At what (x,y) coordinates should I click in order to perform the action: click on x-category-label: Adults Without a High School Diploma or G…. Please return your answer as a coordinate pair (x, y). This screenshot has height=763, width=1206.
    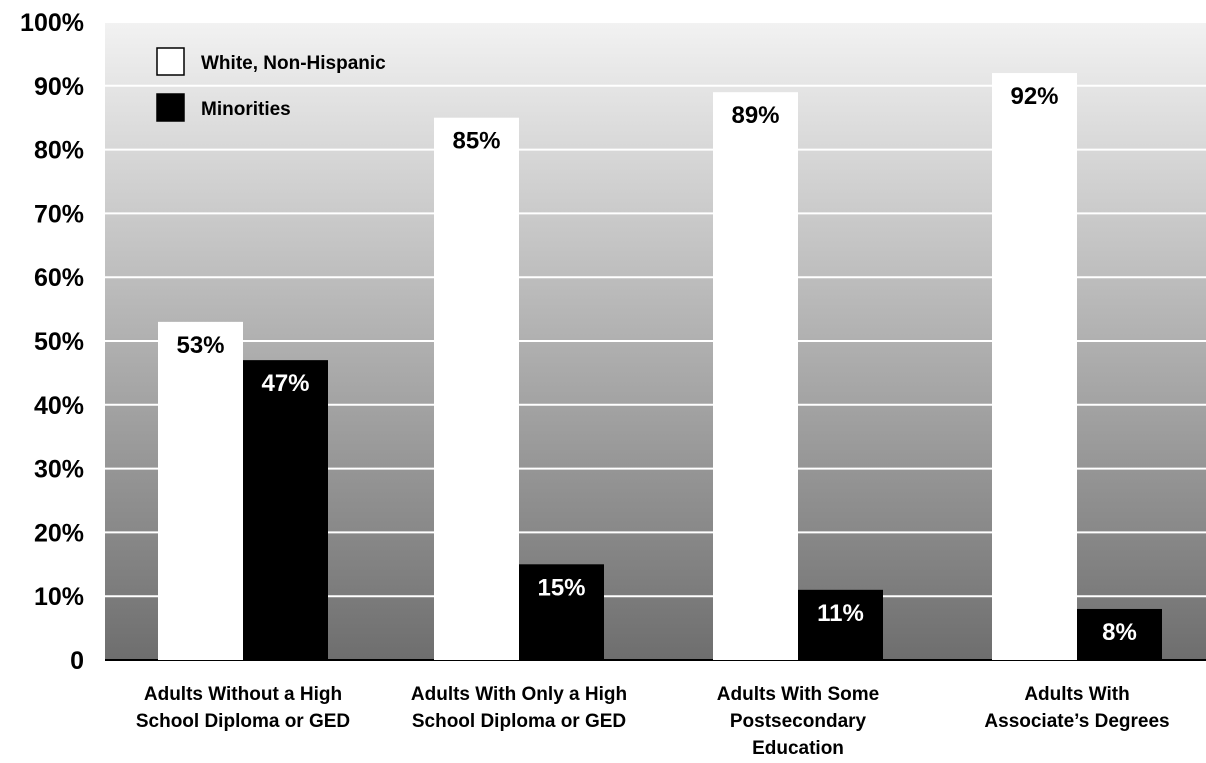
    Looking at the image, I should click on (243, 708).